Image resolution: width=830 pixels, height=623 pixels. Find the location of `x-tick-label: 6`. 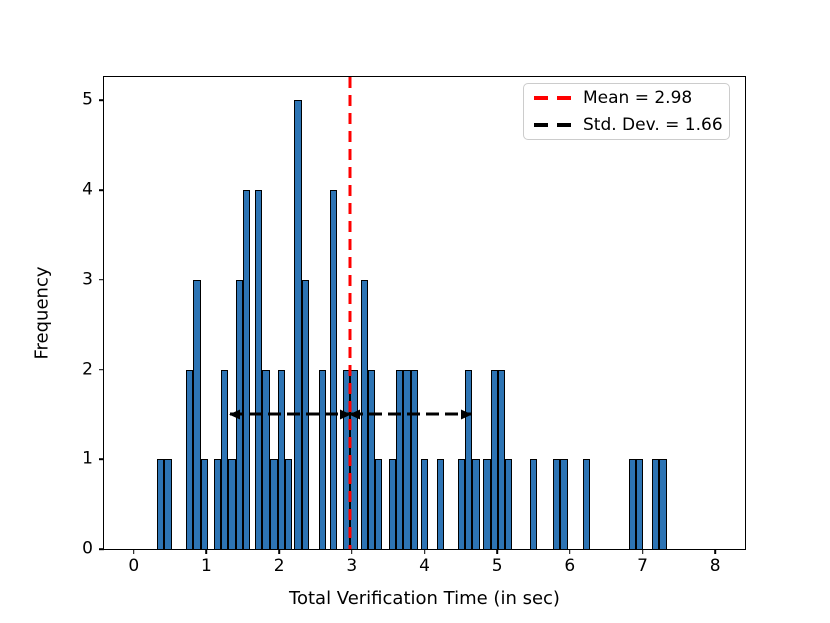

x-tick-label: 6 is located at coordinates (570, 566).